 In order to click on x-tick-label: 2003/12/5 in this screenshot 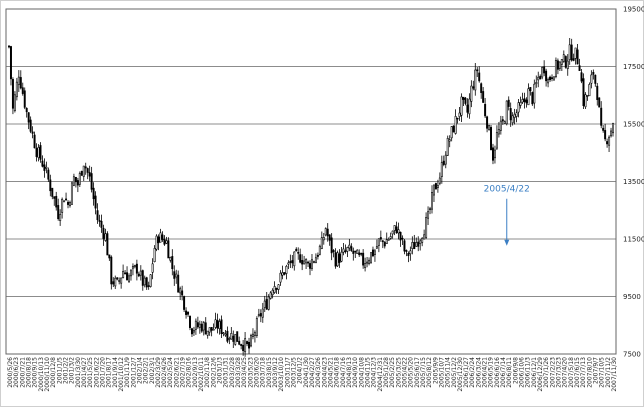, I will do `click(294, 372)`.